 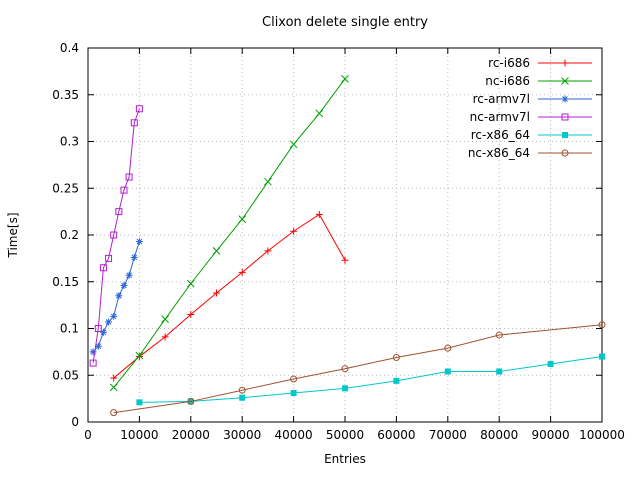 What do you see at coordinates (500, 135) in the screenshot?
I see `legend-label: rc-x86_64` at bounding box center [500, 135].